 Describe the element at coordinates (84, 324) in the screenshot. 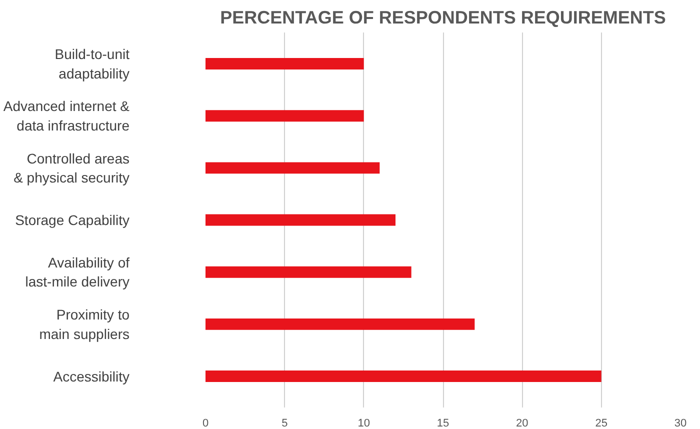

I see `y-tick-label: Proximity to main suppliers` at that location.